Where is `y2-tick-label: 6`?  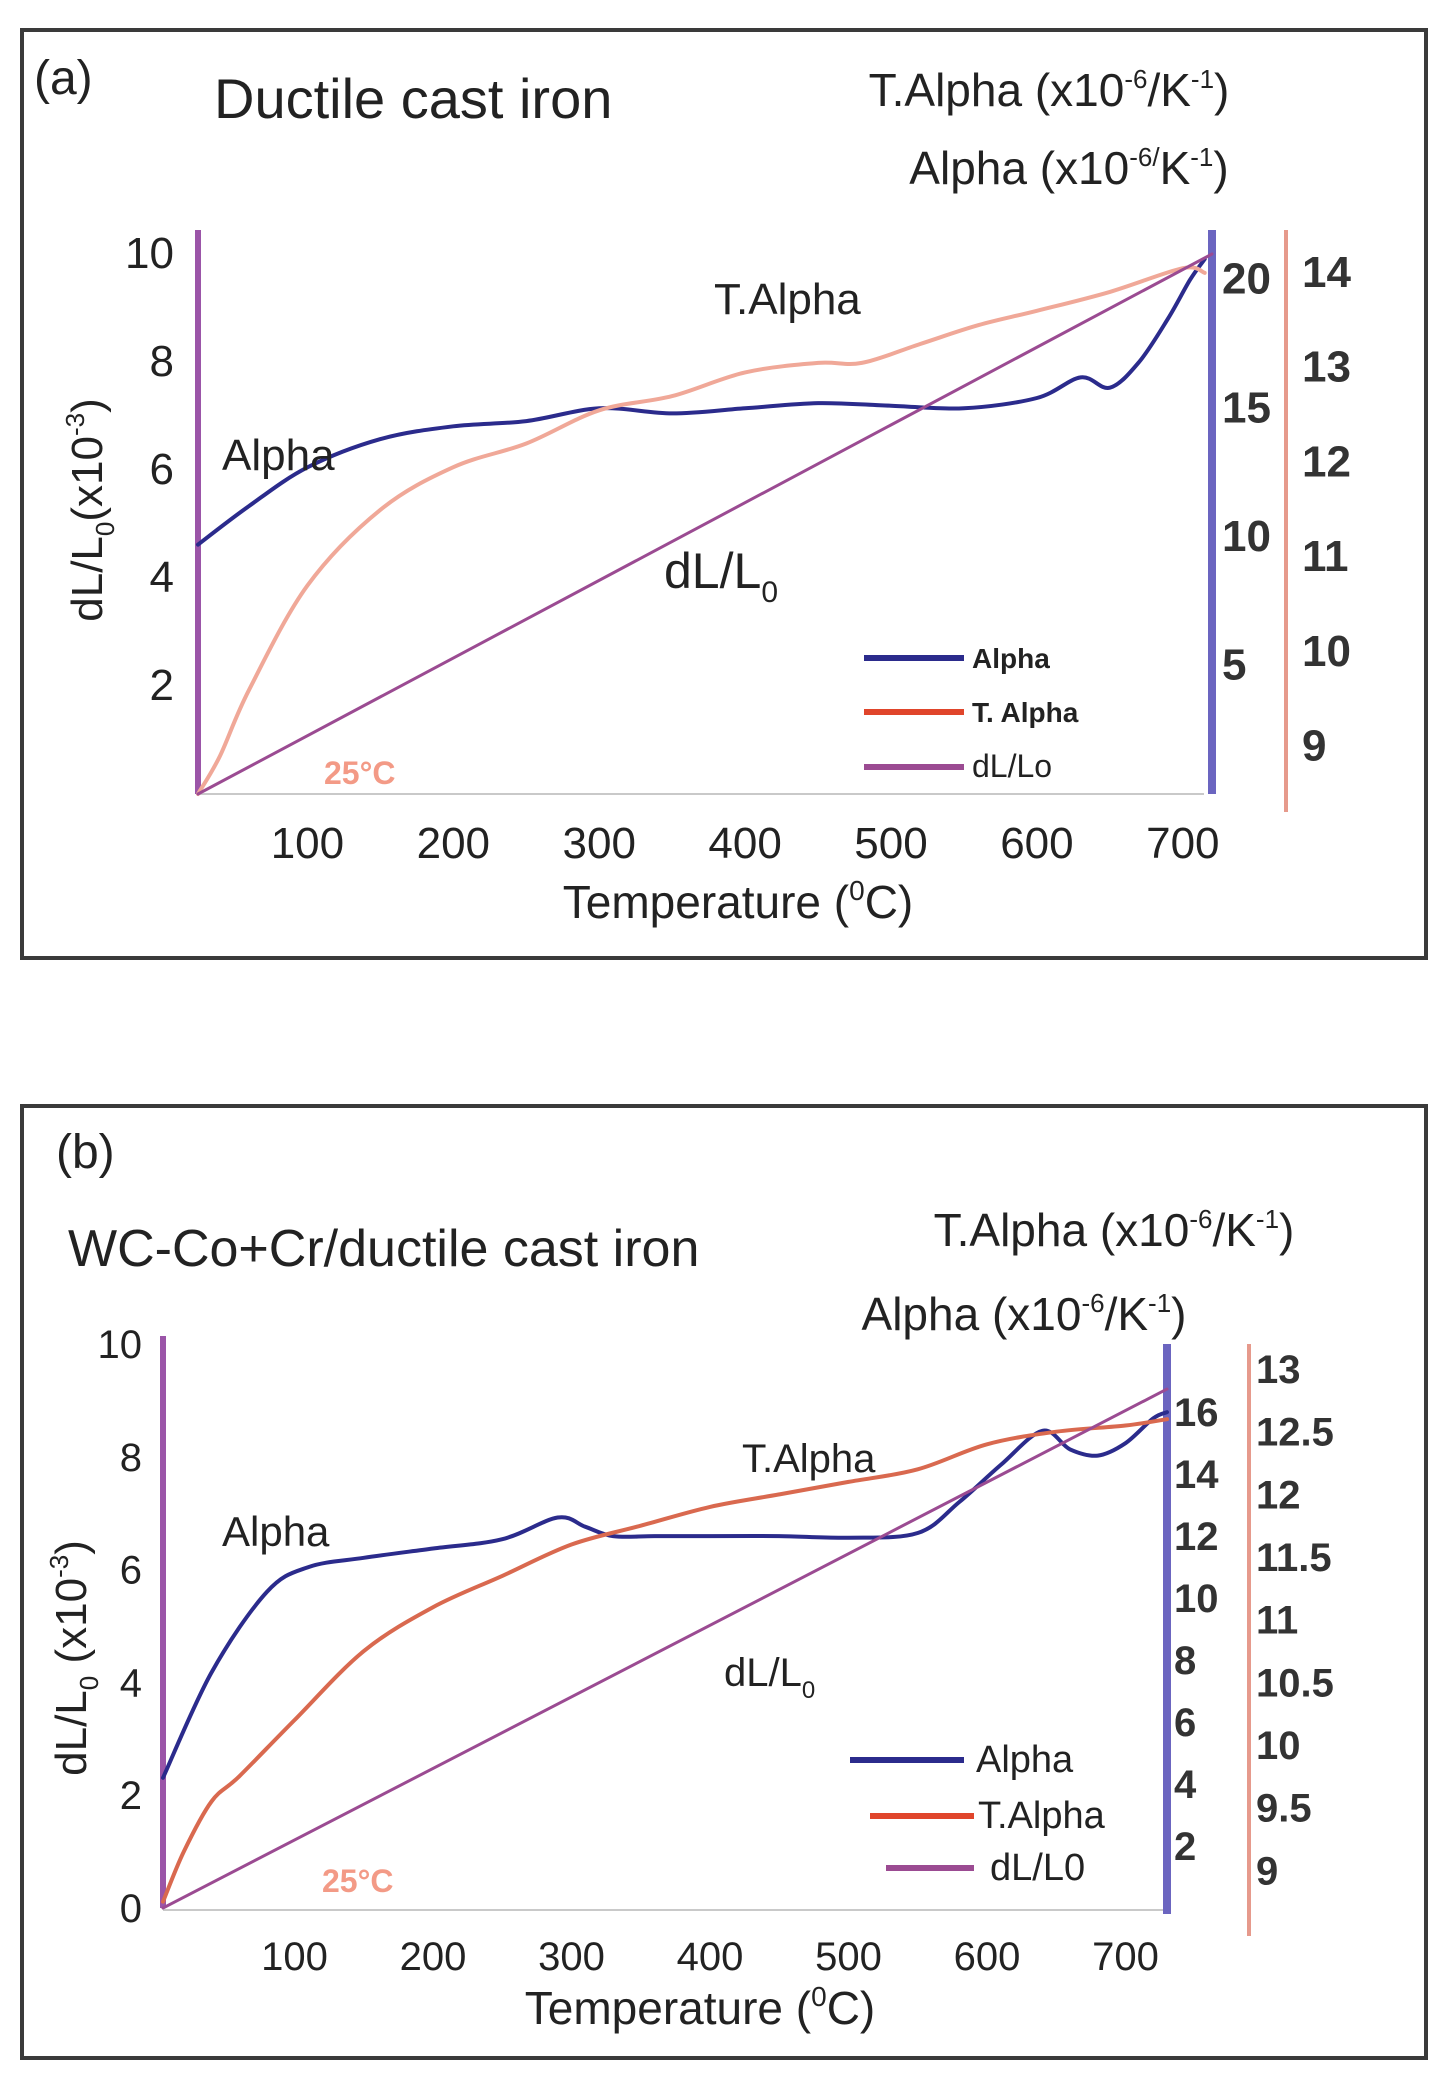 y2-tick-label: 6 is located at coordinates (1185, 1723).